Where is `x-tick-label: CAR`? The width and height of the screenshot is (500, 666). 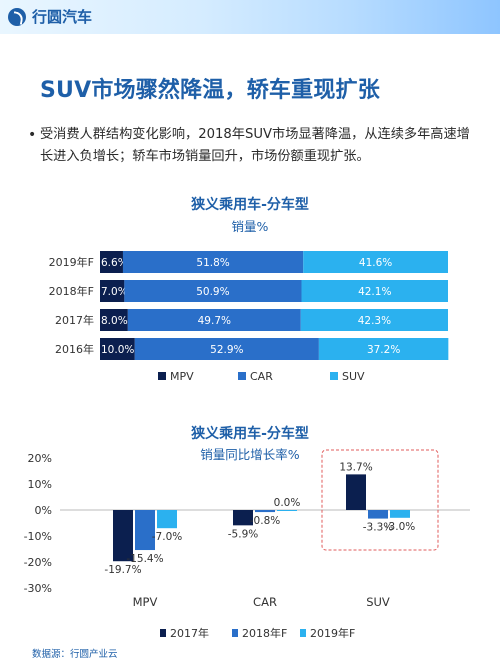 x-tick-label: CAR is located at coordinates (265, 602).